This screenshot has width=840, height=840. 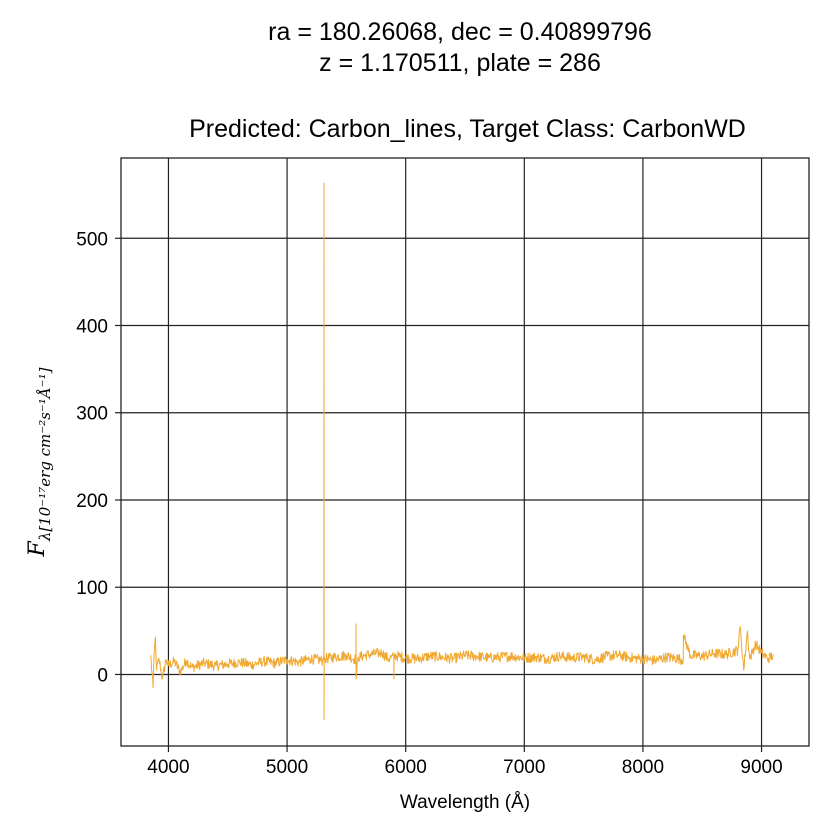 I want to click on y-tick-label: 400, so click(x=92, y=327).